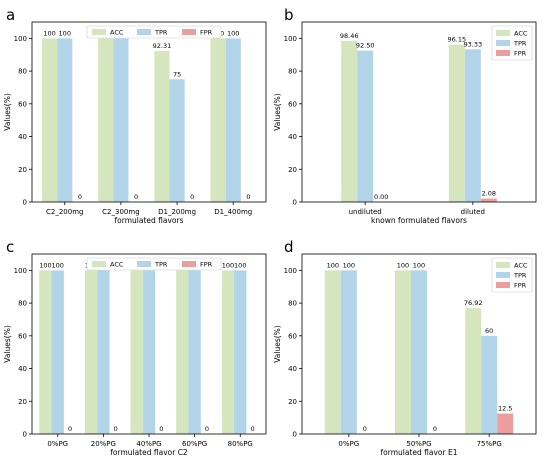 The width and height of the screenshot is (550, 460). Describe the element at coordinates (149, 220) in the screenshot. I see `x-axis-label: formulated flavors` at that location.